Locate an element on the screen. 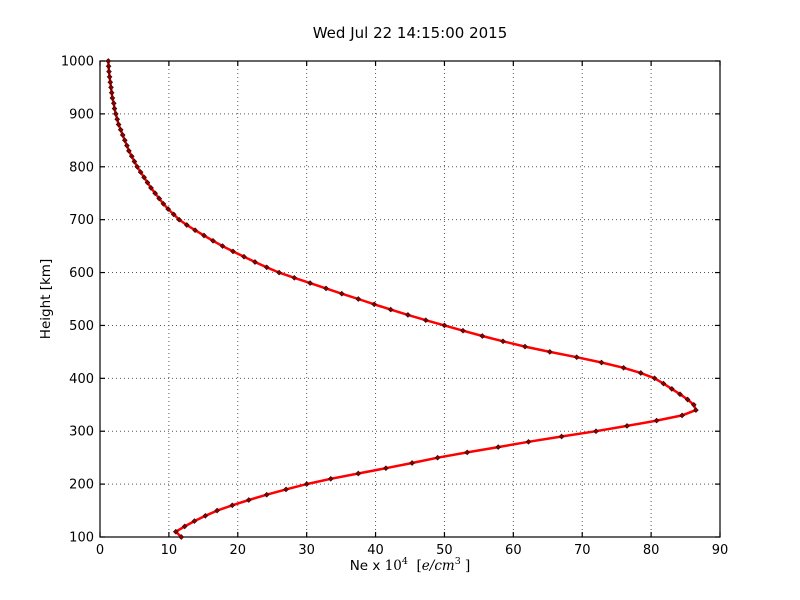 This screenshot has width=800, height=600. x-tick-label: 60 is located at coordinates (513, 550).